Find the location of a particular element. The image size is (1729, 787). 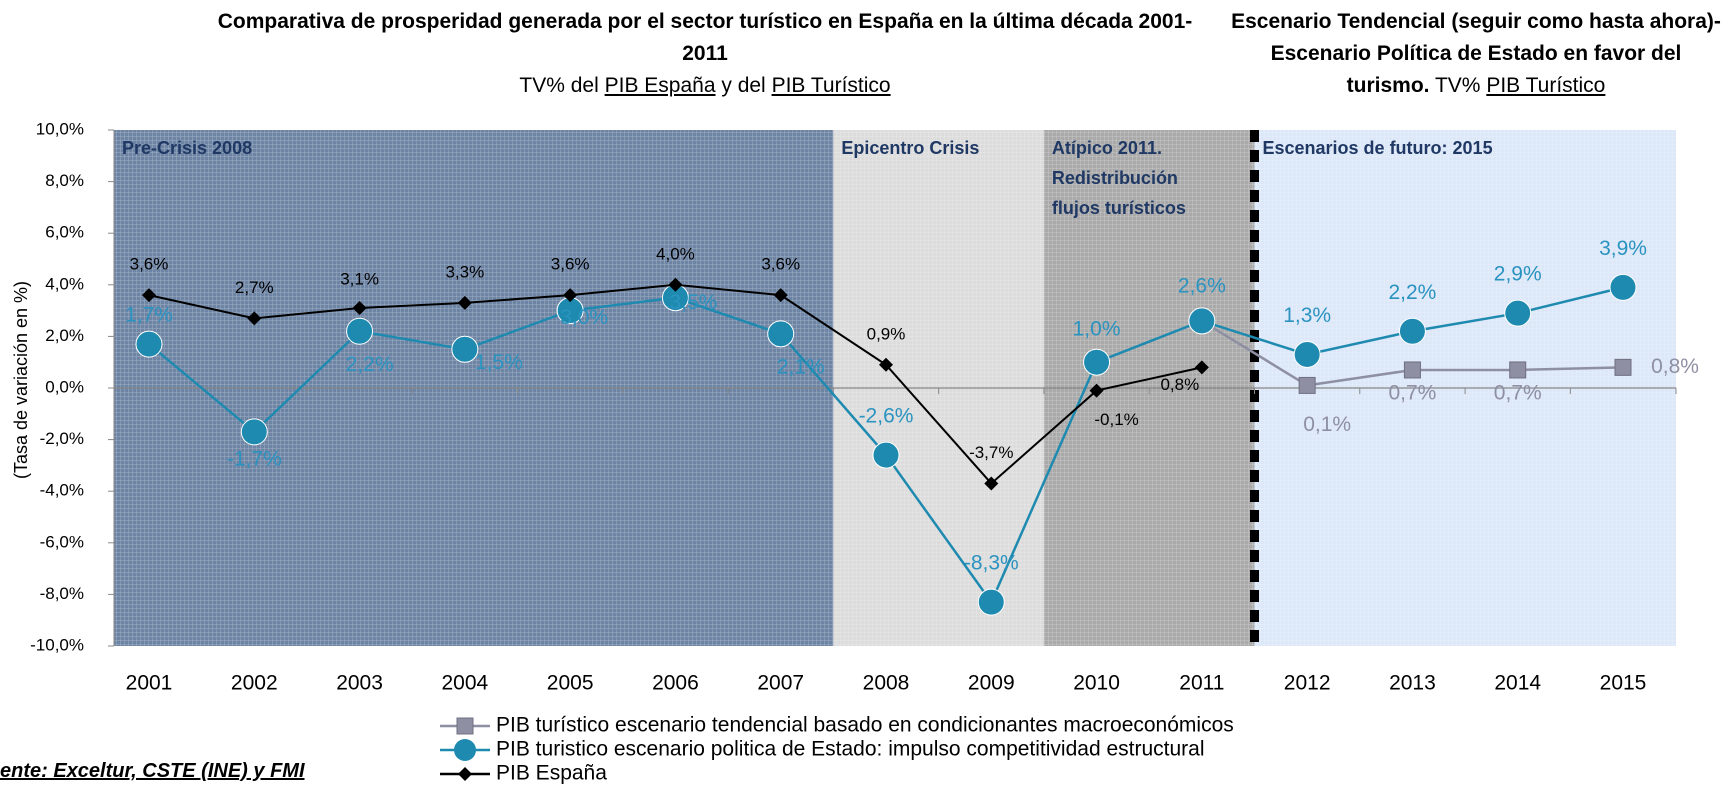

x-tick-label: 2006 is located at coordinates (675, 683).